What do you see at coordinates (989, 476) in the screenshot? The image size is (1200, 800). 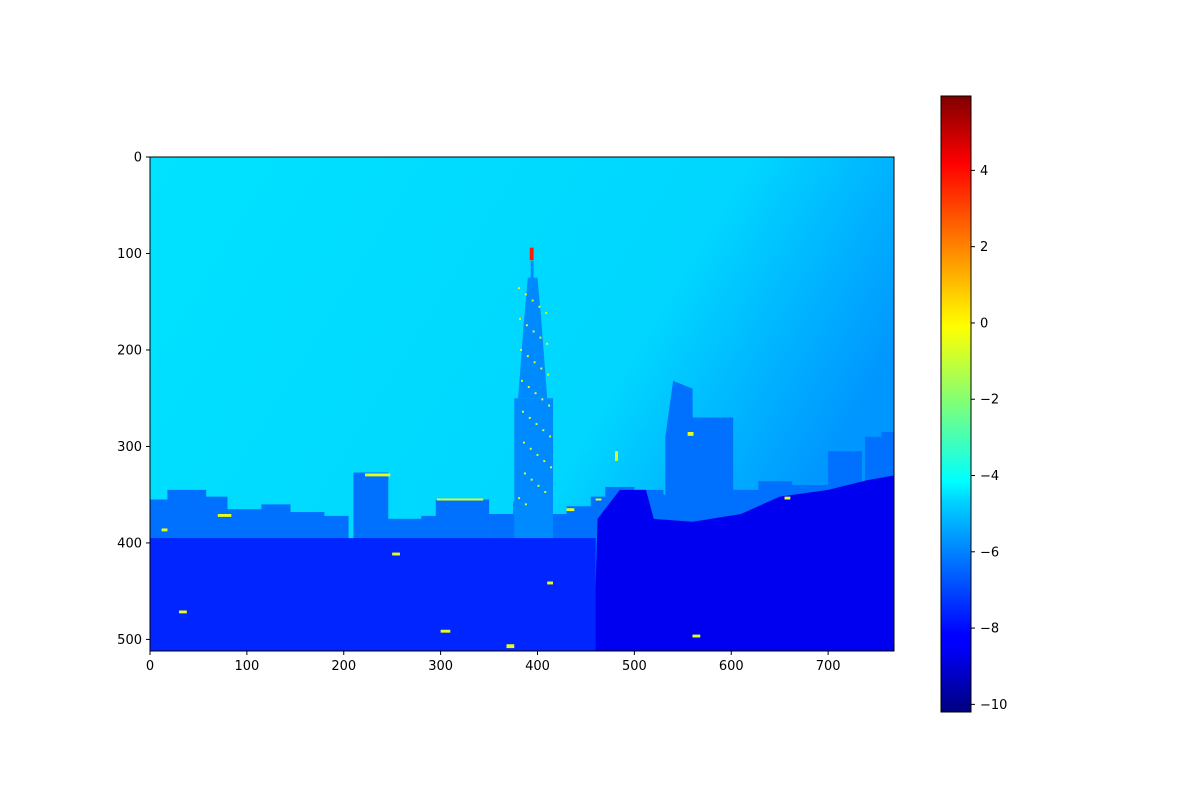 I see `colorbar-tick-label: −4` at bounding box center [989, 476].